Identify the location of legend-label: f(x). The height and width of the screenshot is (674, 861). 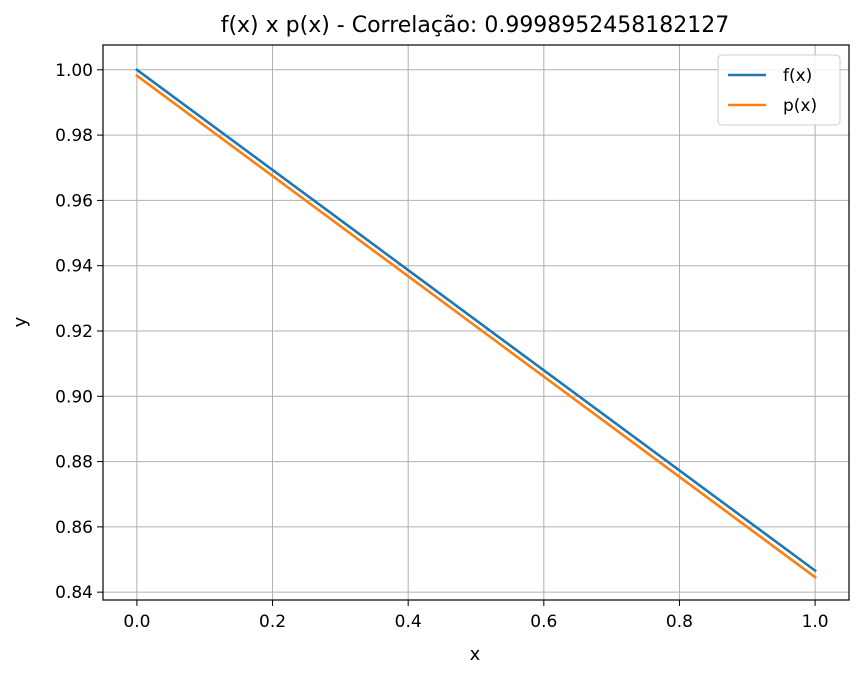
(797, 76).